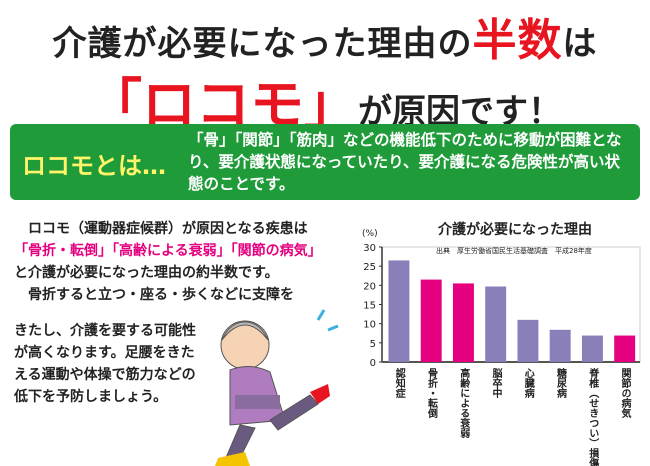 The image size is (650, 466). Describe the element at coordinates (277, 387) in the screenshot. I see `falling-woman-illustration` at that location.